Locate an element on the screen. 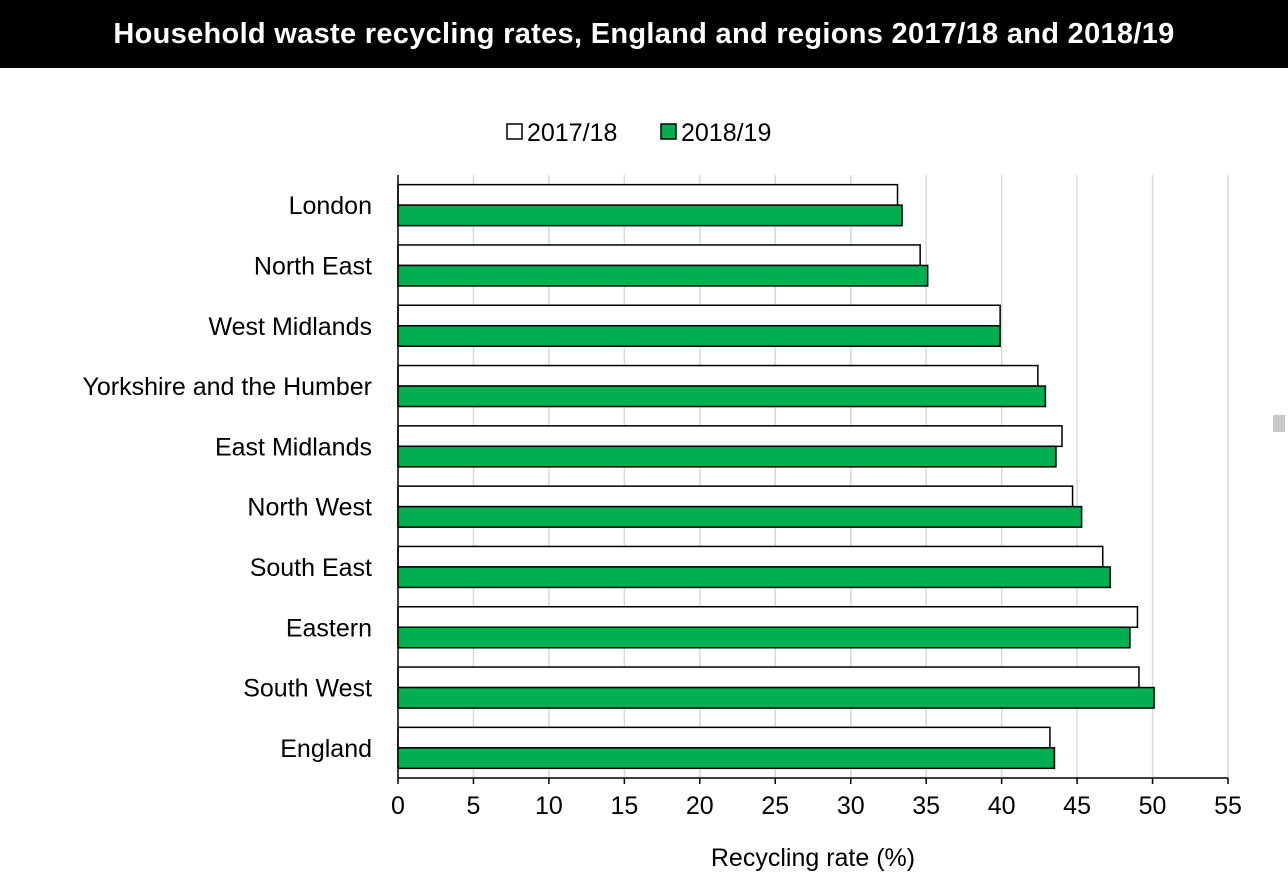 The height and width of the screenshot is (878, 1288). category-label: London is located at coordinates (330, 206).